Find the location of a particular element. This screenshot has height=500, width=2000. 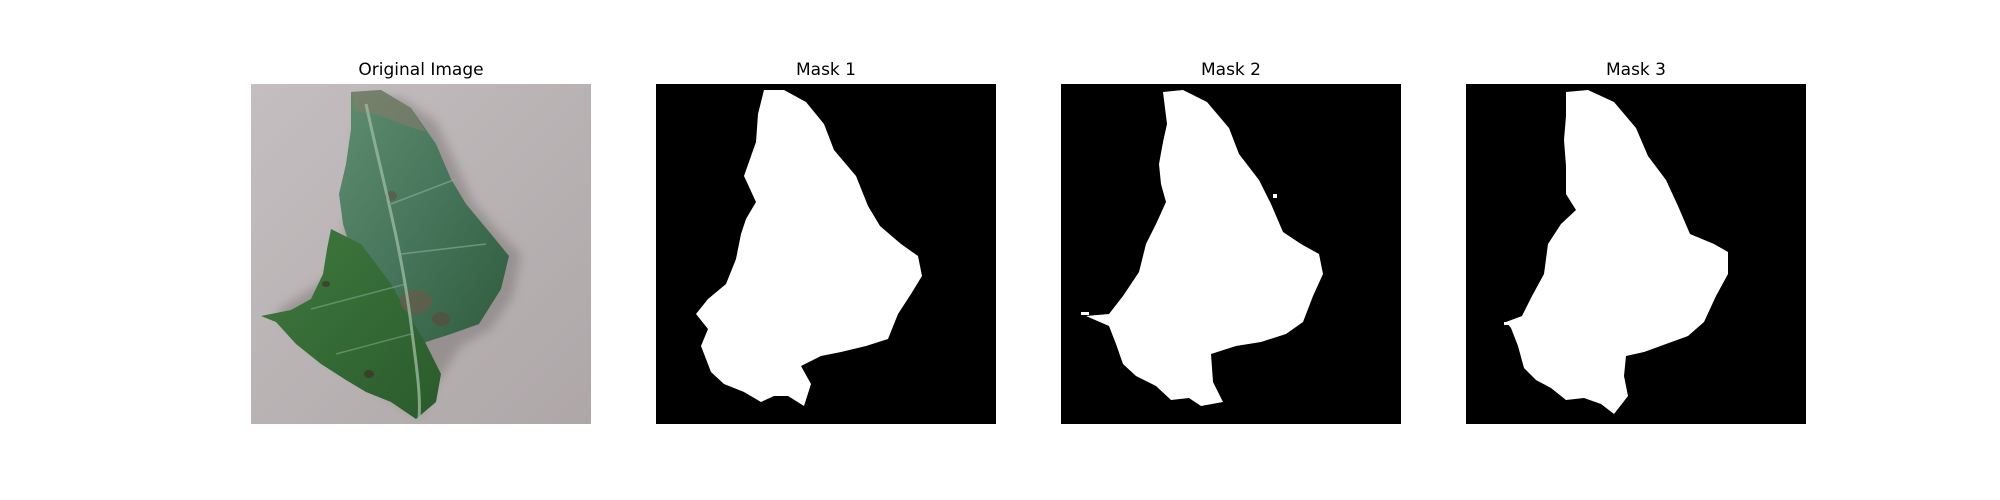

mask-1-region is located at coordinates (809, 248).